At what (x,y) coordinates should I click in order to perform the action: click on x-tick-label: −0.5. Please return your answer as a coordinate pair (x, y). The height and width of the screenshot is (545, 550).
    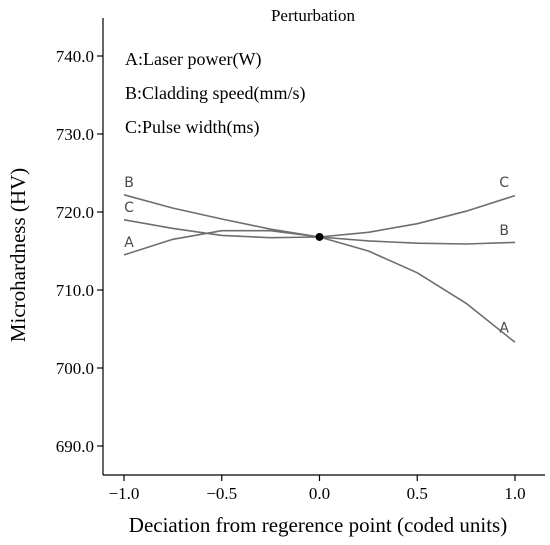
    Looking at the image, I should click on (221, 493).